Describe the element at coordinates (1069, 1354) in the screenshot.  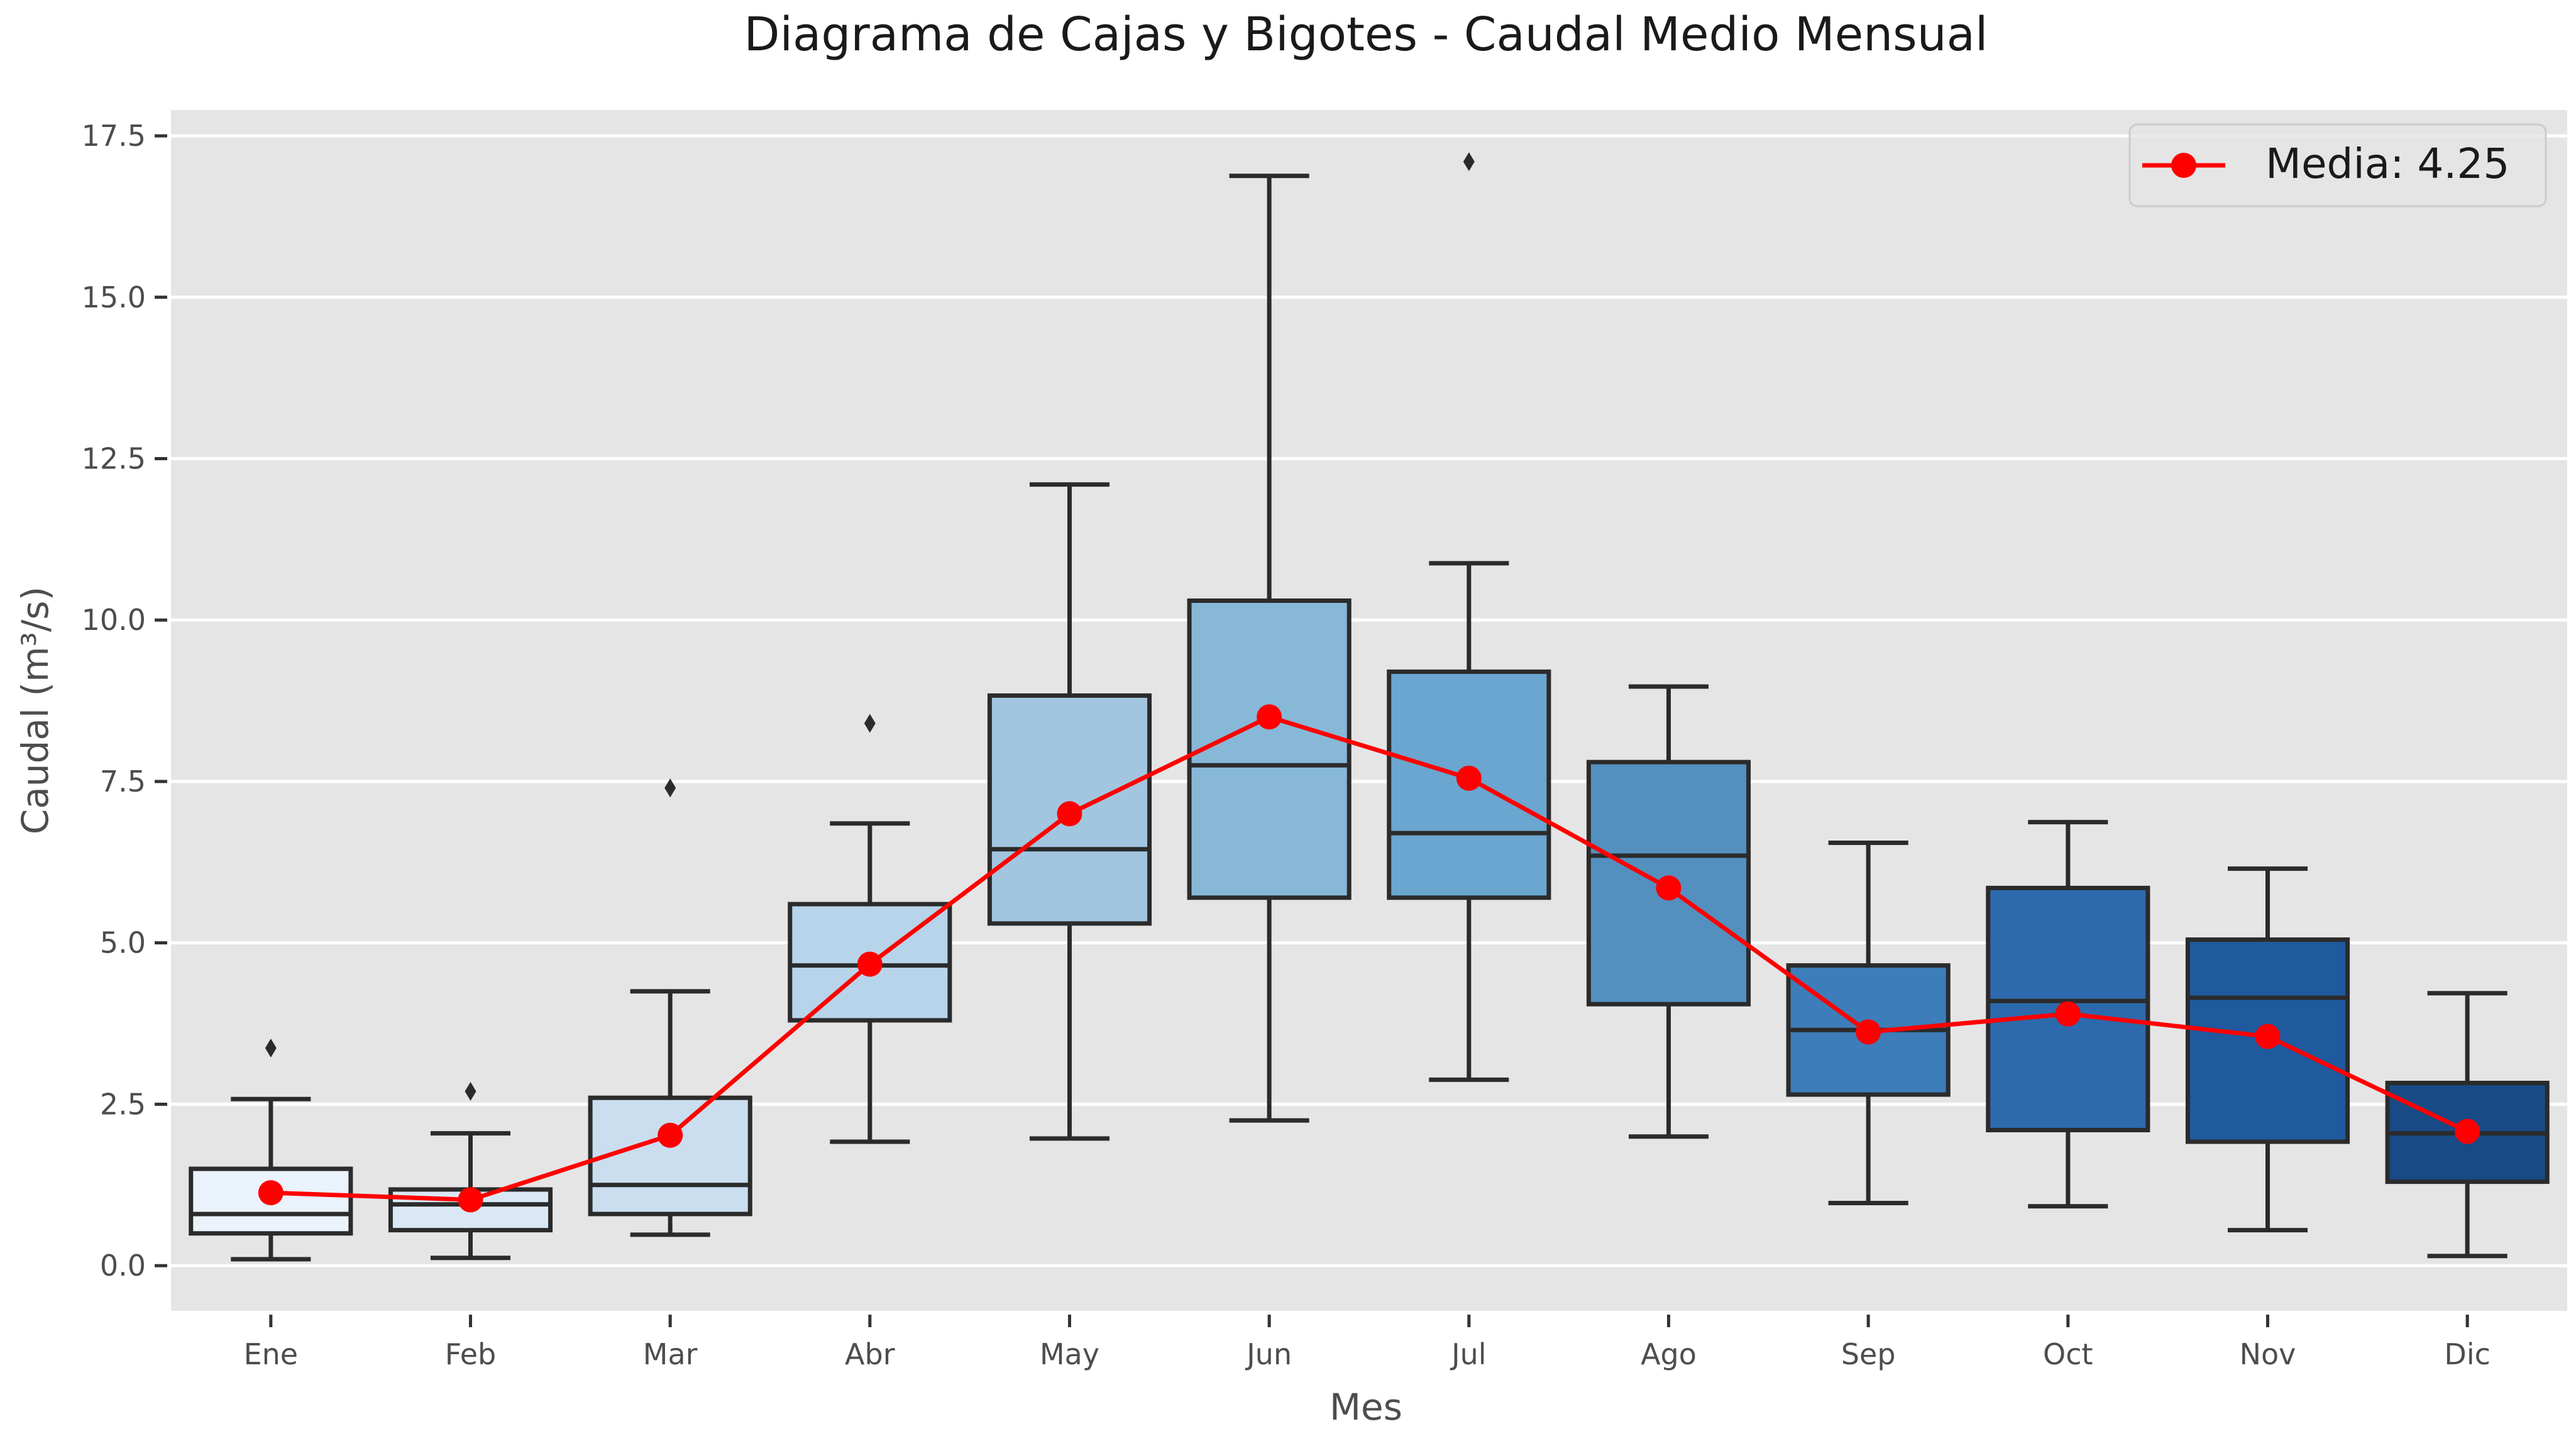
I see `x-tick-label: May` at that location.